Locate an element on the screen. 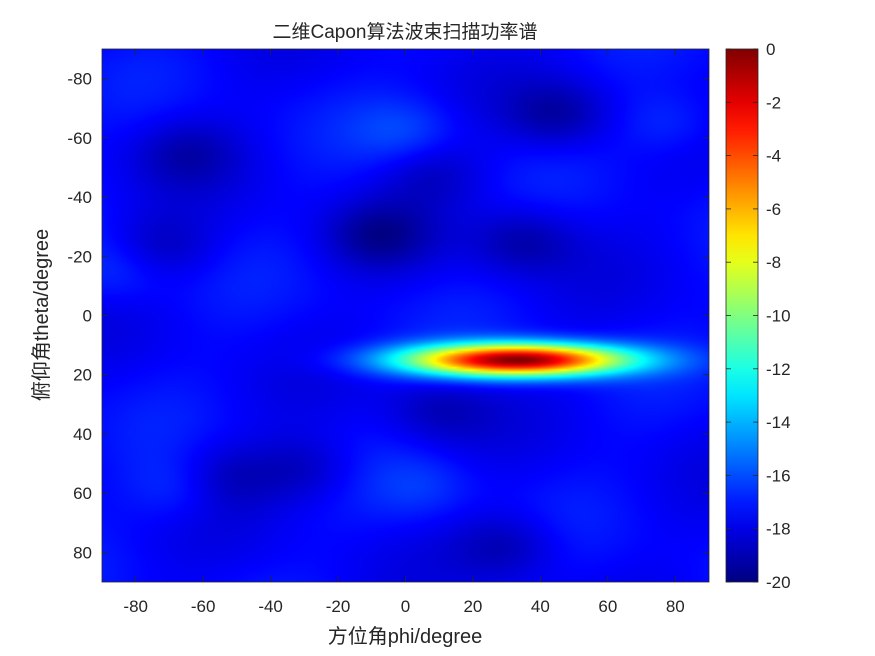 This screenshot has width=875, height=656. x-tick-label: -60 is located at coordinates (203, 606).